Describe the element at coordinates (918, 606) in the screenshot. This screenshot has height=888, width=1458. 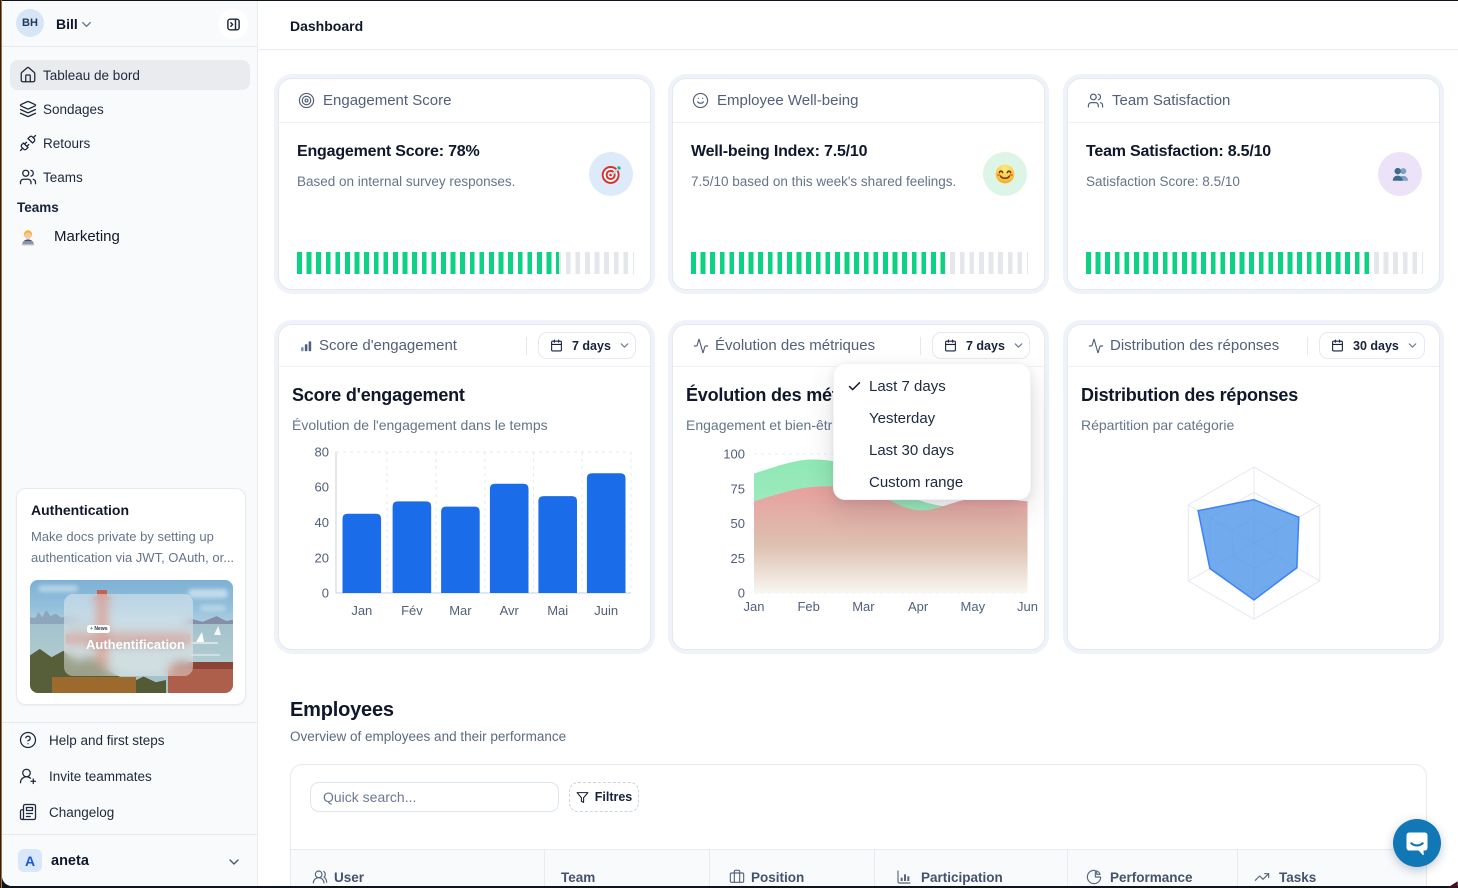
I see `svg-text: Apr` at that location.